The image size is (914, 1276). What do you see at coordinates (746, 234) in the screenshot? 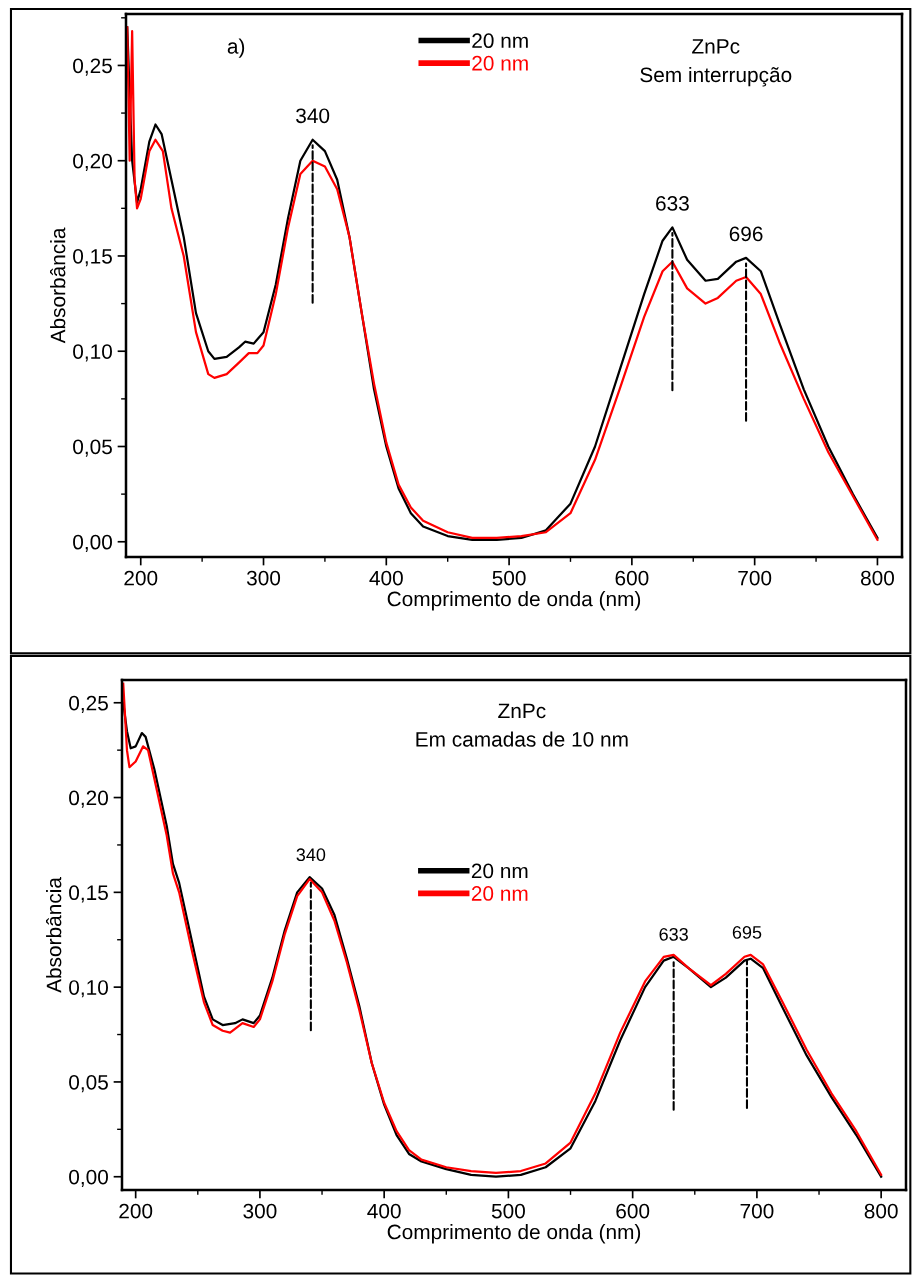
I see `annotation: 696` at bounding box center [746, 234].